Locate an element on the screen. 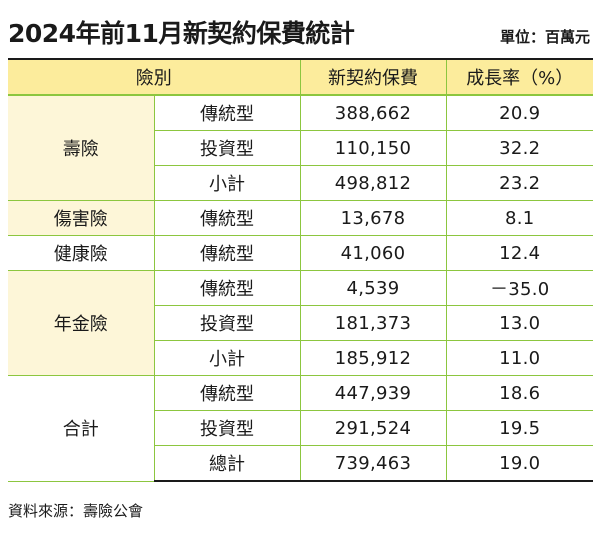 This screenshot has width=600, height=534. growth-cell: －35.0 is located at coordinates (519, 288).